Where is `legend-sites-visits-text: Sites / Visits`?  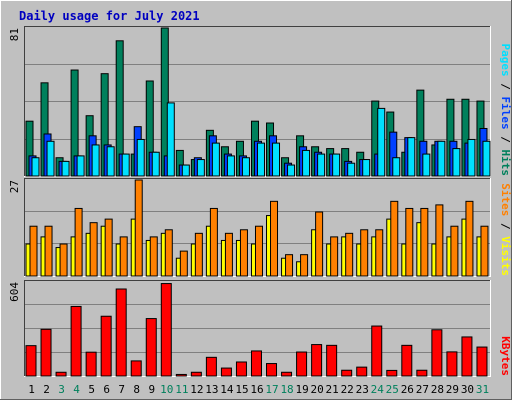
legend-sites-visits-text: Sites / Visits is located at coordinates (505, 229).